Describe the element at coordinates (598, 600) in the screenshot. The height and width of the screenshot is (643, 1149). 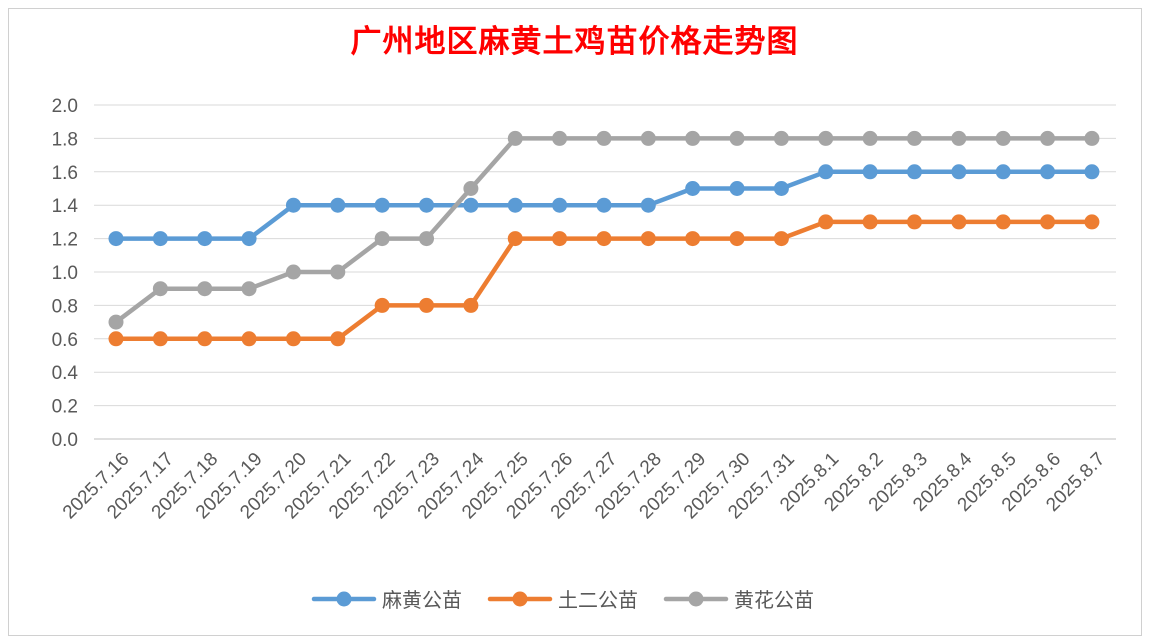
I see `legend-label: 土二公苗` at that location.